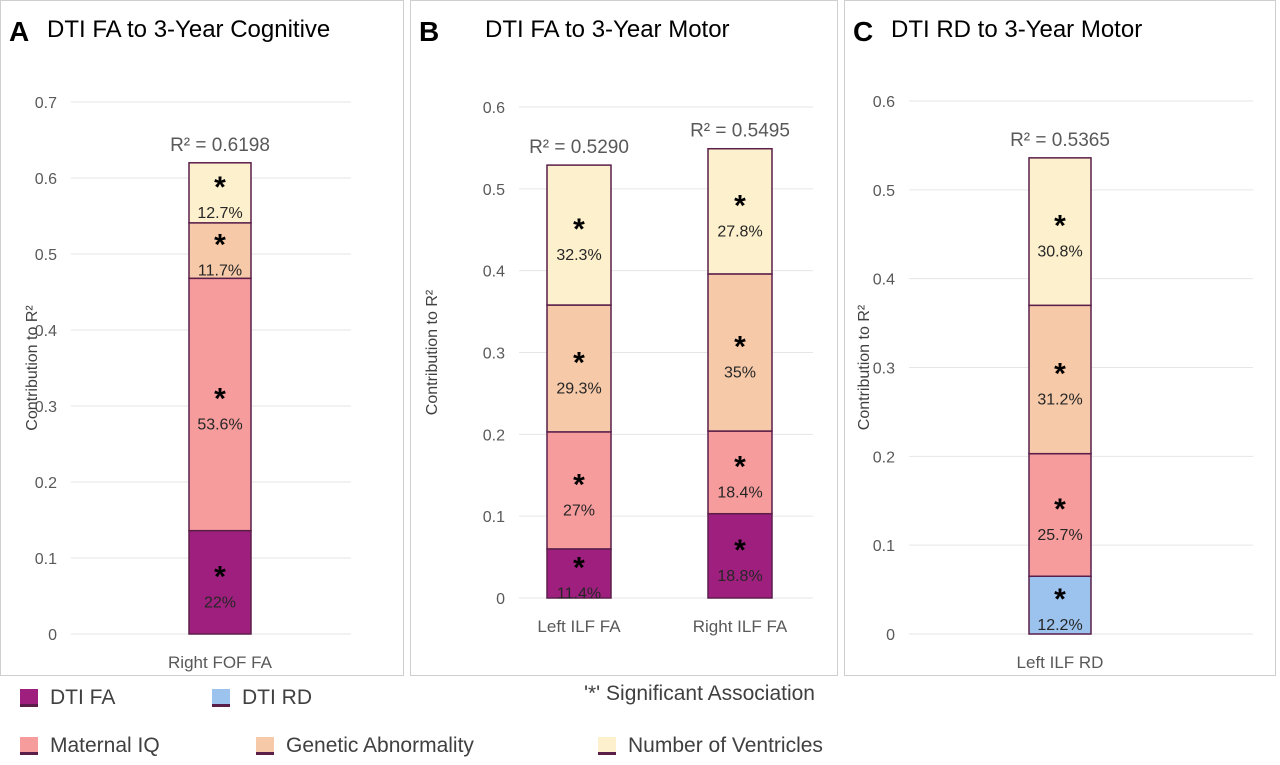 The image size is (1280, 765). I want to click on panel-letter: C, so click(863, 31).